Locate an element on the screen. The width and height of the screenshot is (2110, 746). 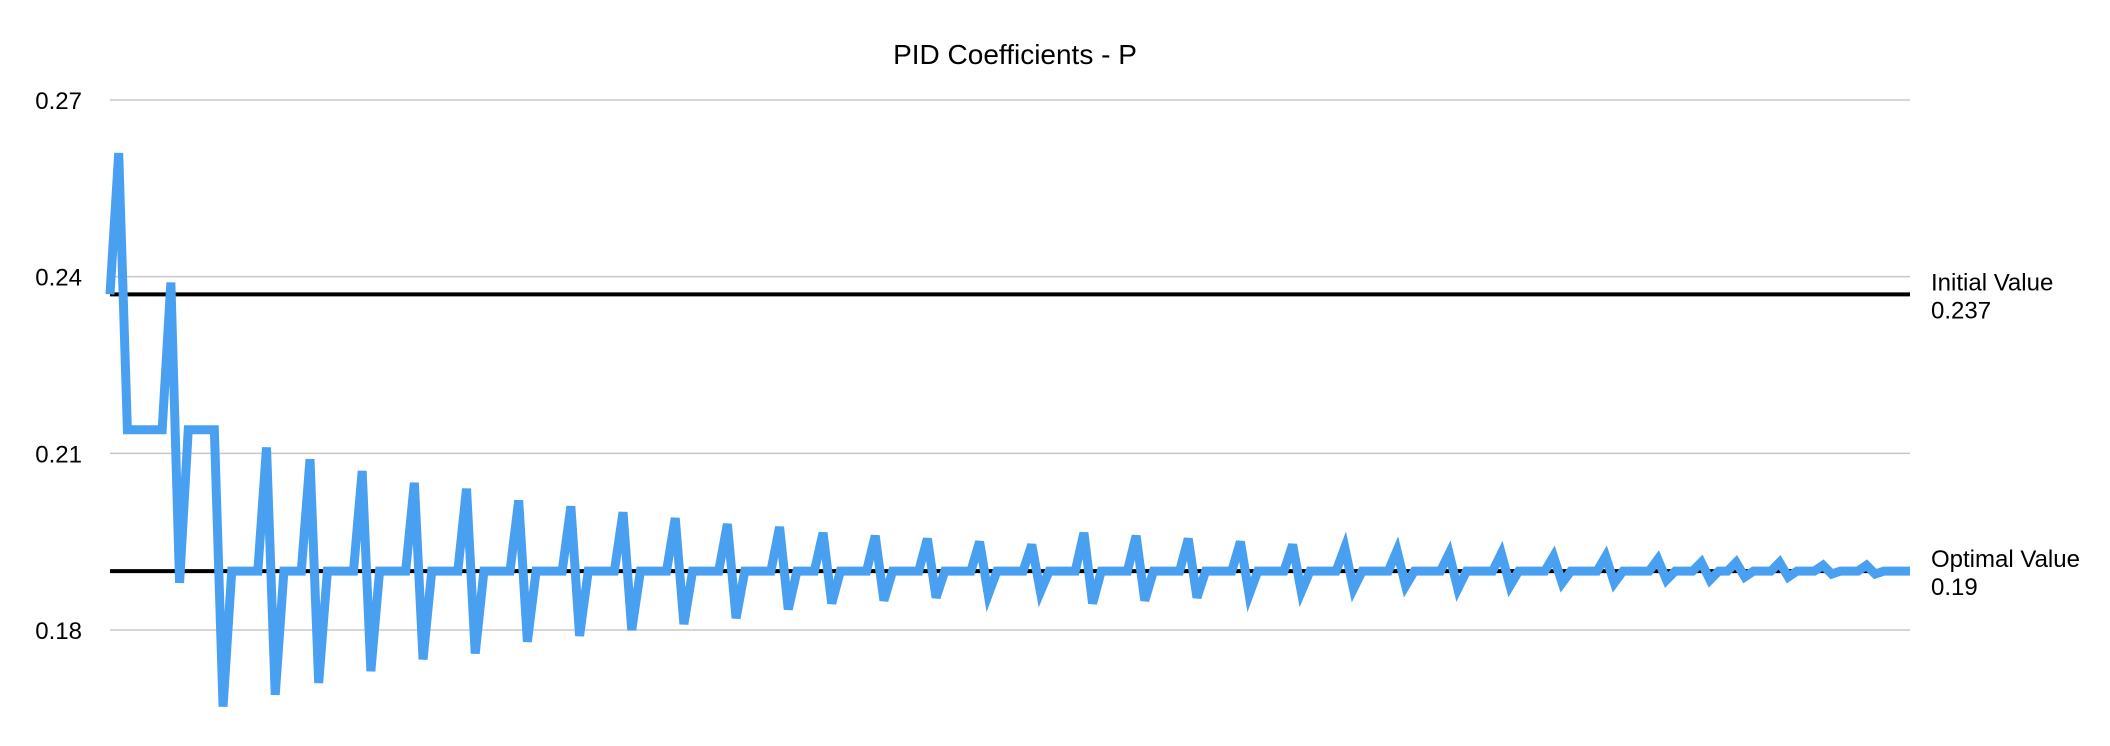
y-tick-label: 0.18 is located at coordinates (58, 631).